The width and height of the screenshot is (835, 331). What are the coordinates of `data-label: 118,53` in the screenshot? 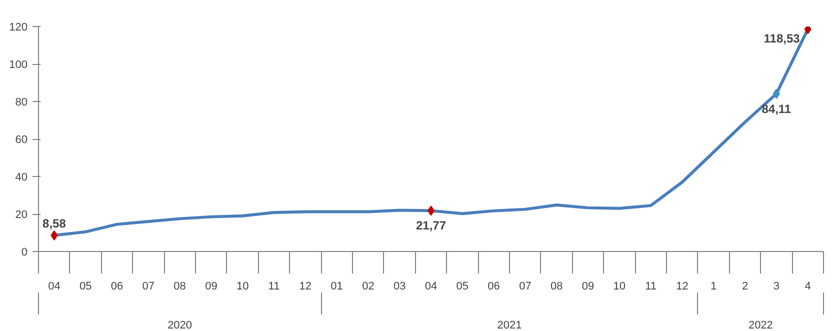 It's located at (782, 38).